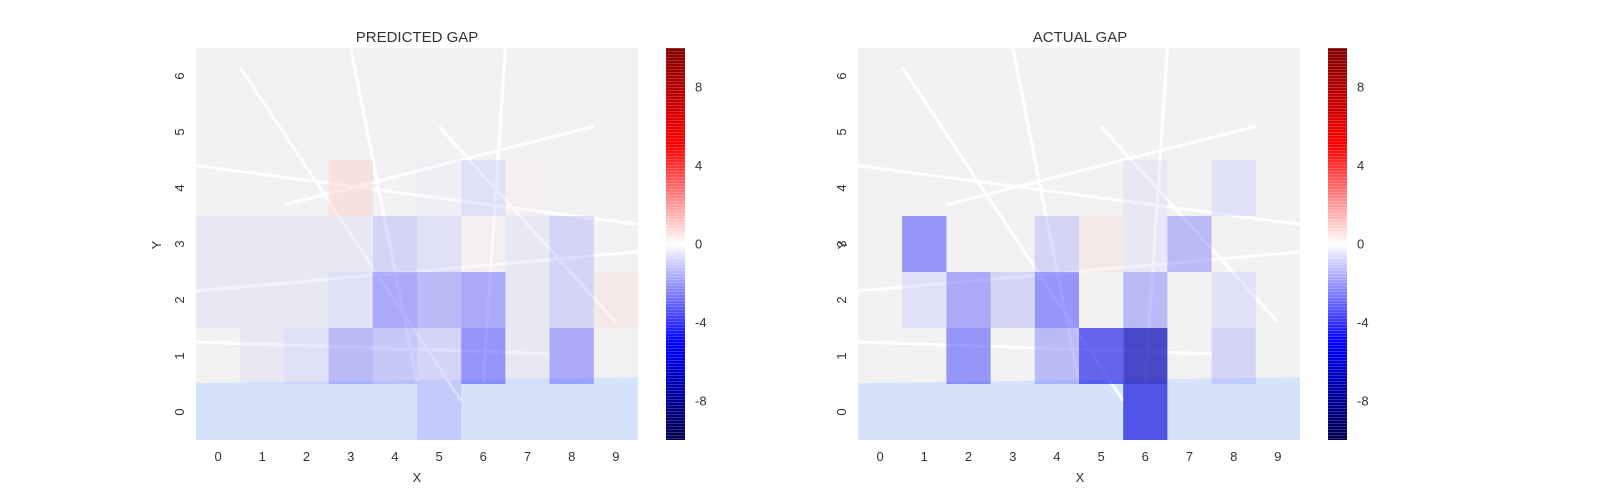  What do you see at coordinates (1233, 456) in the screenshot?
I see `x-tick-label: 8` at bounding box center [1233, 456].